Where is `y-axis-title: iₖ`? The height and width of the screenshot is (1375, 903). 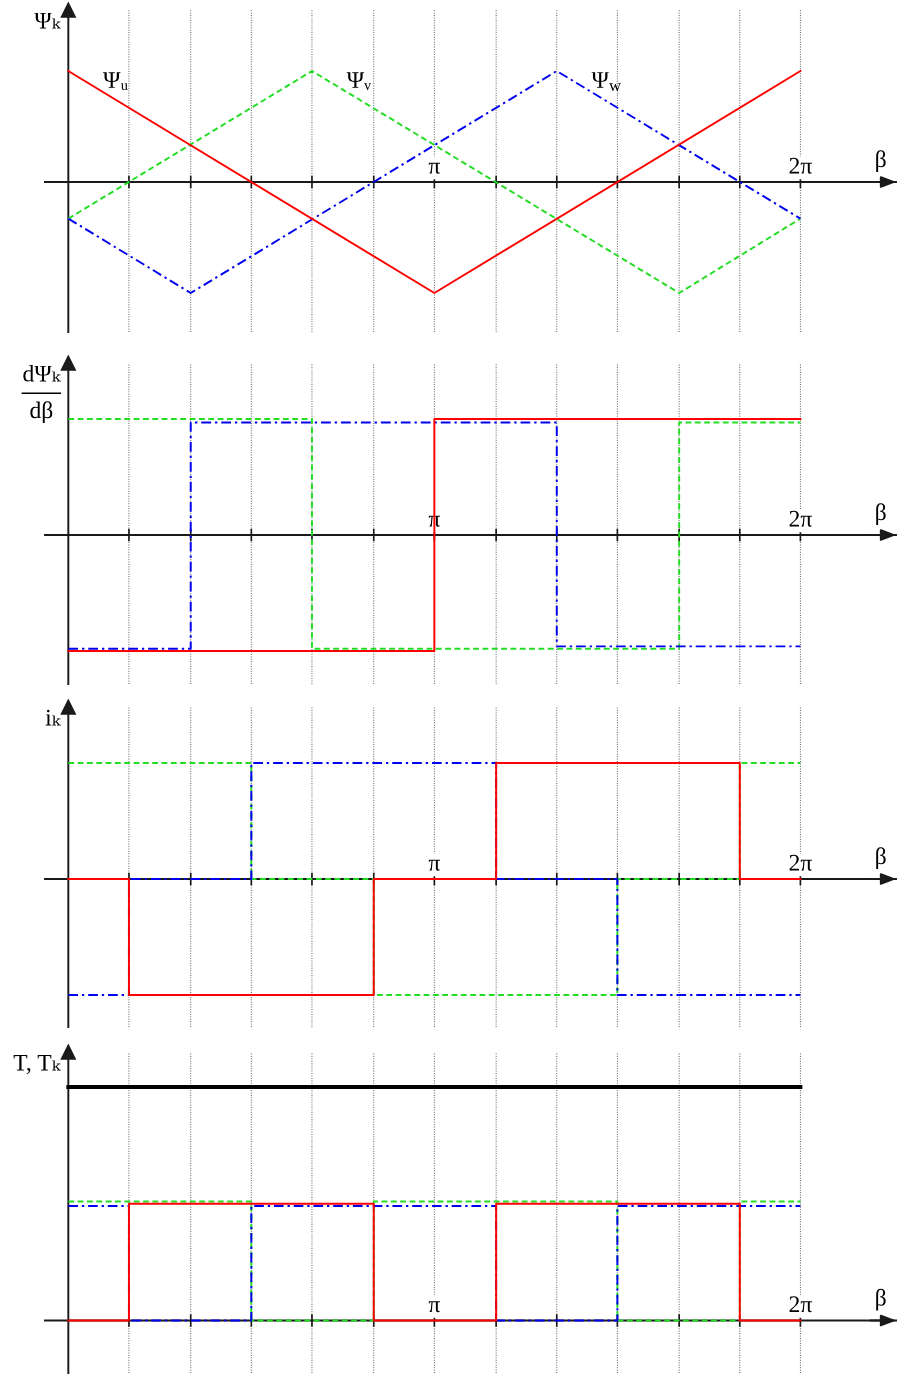 y-axis-title: iₖ is located at coordinates (53, 717).